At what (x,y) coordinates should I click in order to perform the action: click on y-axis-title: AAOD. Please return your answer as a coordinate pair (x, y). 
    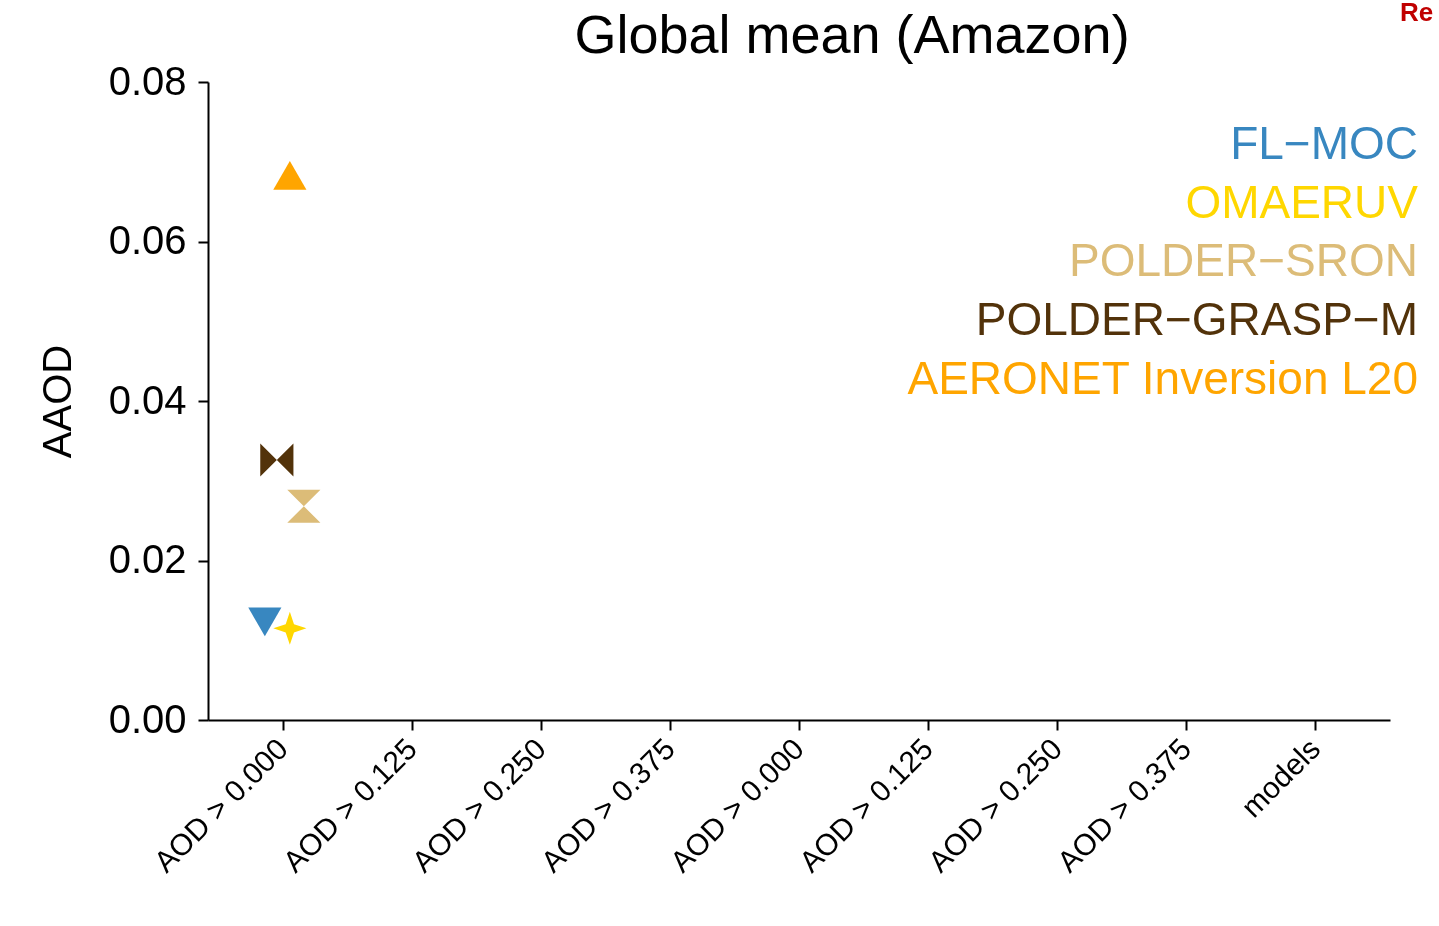
    Looking at the image, I should click on (56, 401).